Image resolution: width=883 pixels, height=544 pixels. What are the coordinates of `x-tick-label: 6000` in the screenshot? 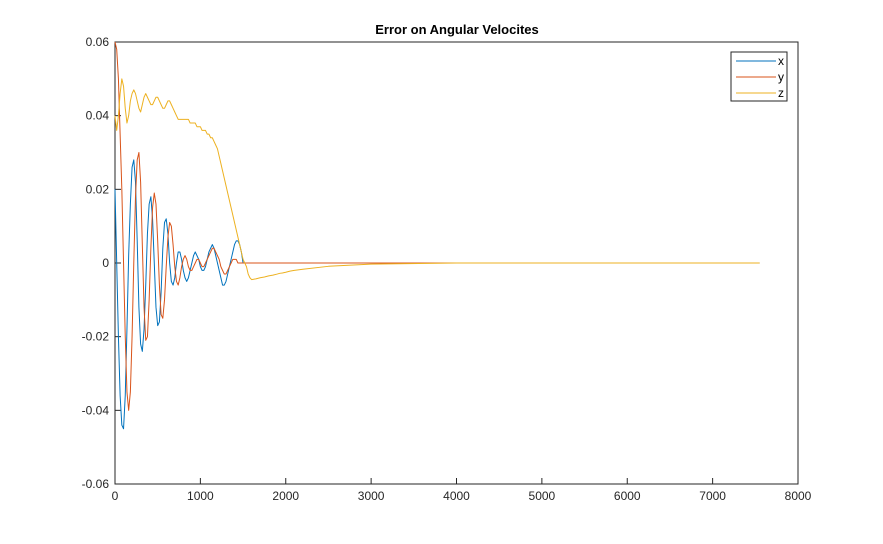 It's located at (627, 496).